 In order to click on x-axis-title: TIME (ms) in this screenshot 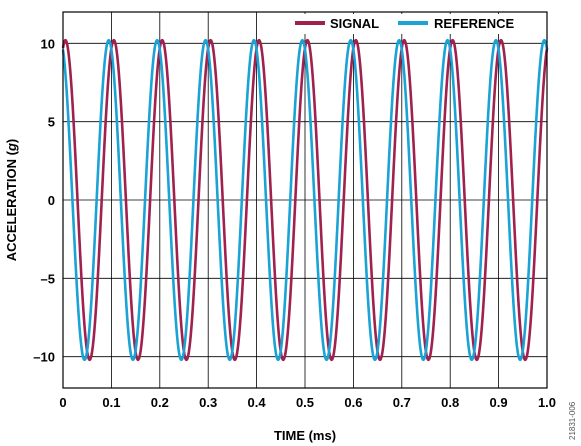, I will do `click(305, 435)`.